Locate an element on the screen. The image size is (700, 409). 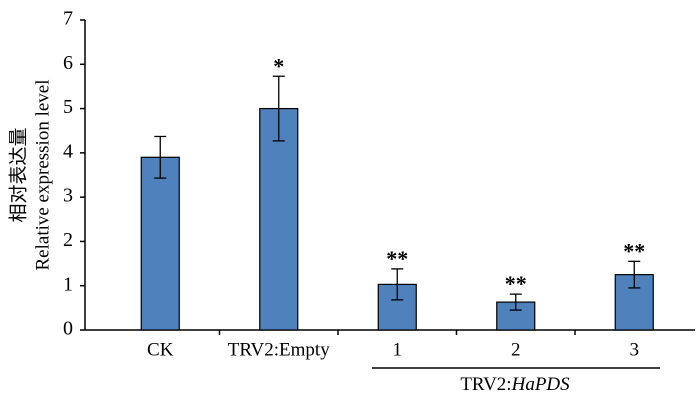
x-tick-label: TRV2:Empty is located at coordinates (279, 349).